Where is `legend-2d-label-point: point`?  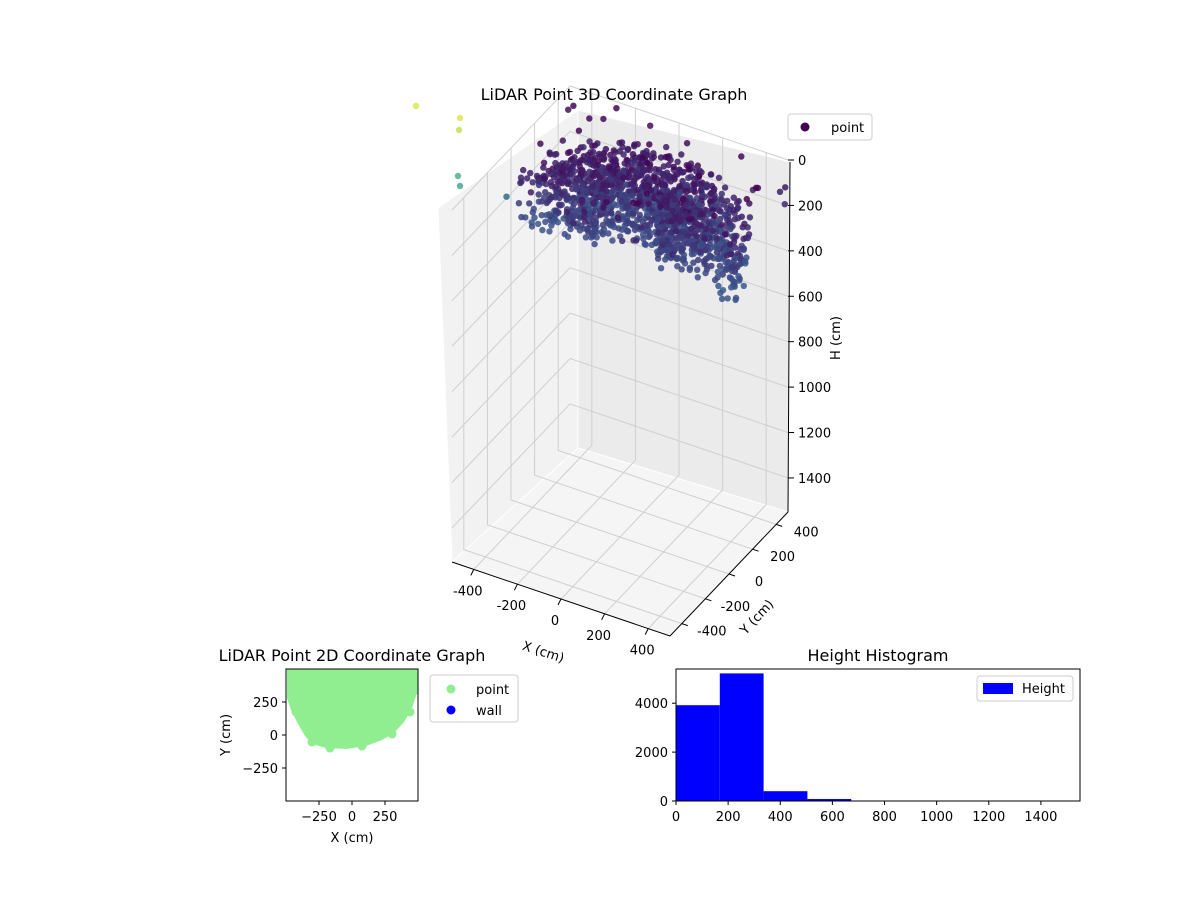
legend-2d-label-point: point is located at coordinates (492, 690).